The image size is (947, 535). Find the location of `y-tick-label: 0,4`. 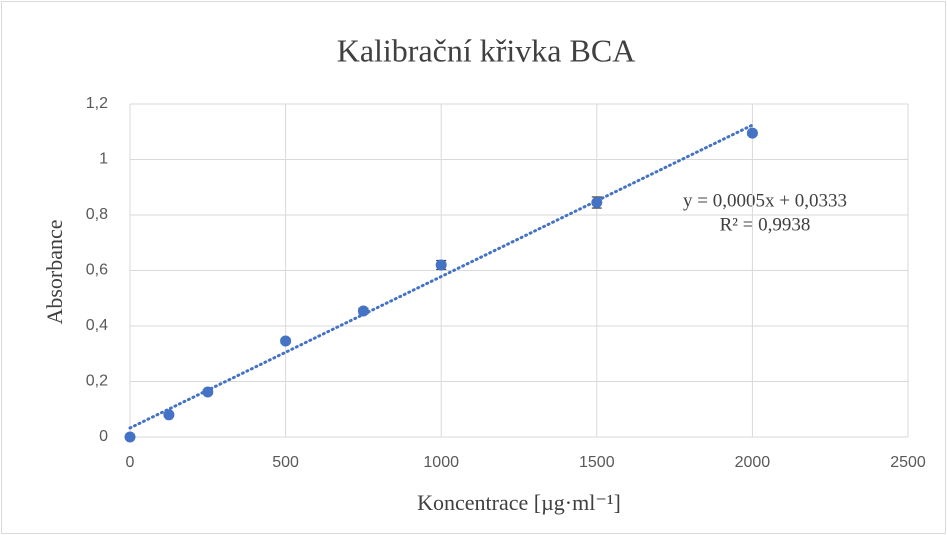

y-tick-label: 0,4 is located at coordinates (97, 325).